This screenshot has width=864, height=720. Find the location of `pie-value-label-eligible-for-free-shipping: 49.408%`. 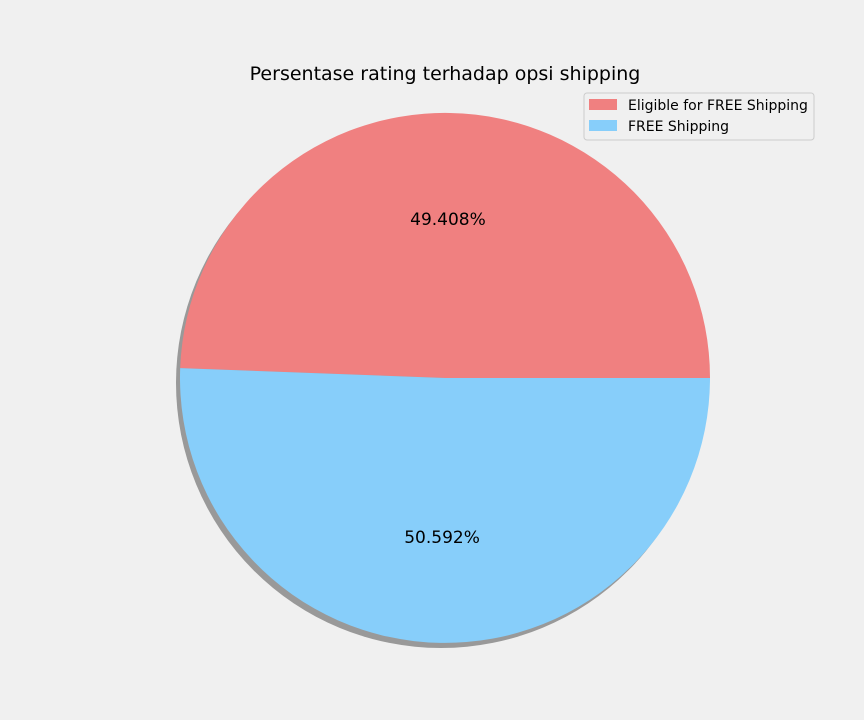

pie-value-label-eligible-for-free-shipping: 49.408% is located at coordinates (448, 220).